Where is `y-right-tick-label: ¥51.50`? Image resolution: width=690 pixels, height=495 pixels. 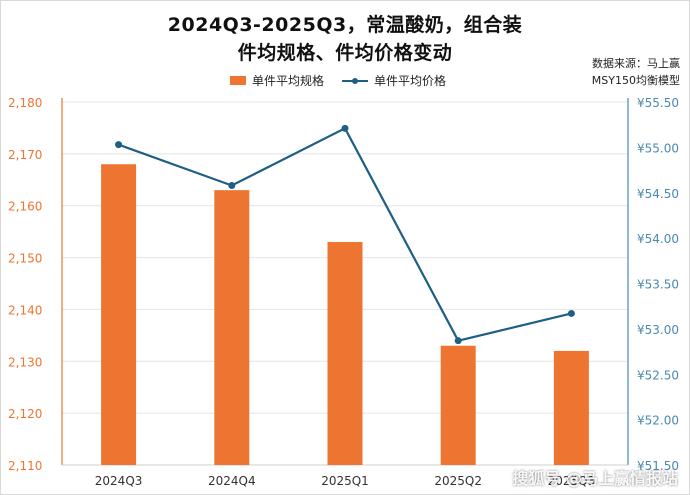 y-right-tick-label: ¥51.50 is located at coordinates (658, 466).